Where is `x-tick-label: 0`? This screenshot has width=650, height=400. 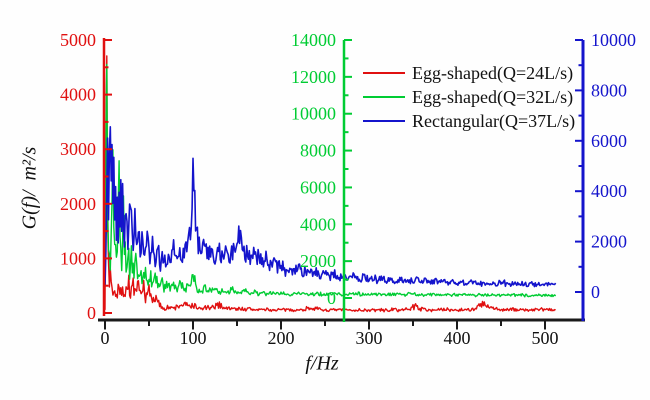 x-tick-label: 0 is located at coordinates (105, 338).